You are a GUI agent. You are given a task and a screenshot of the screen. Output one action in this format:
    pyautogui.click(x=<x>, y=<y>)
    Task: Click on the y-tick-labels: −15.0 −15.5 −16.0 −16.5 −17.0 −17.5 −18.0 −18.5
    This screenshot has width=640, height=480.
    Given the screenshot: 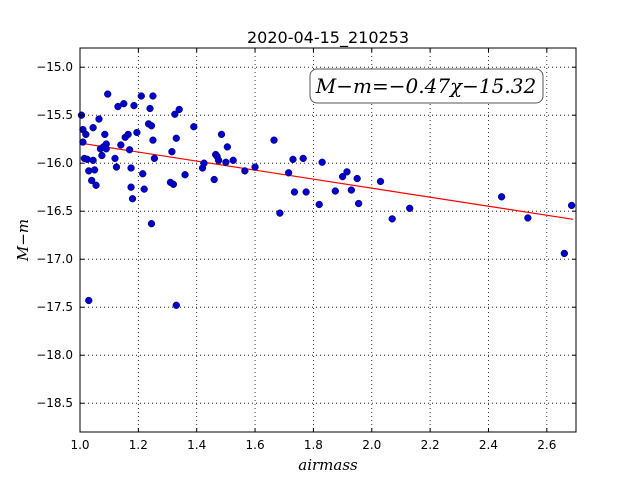 What is the action you would take?
    pyautogui.click(x=54, y=235)
    